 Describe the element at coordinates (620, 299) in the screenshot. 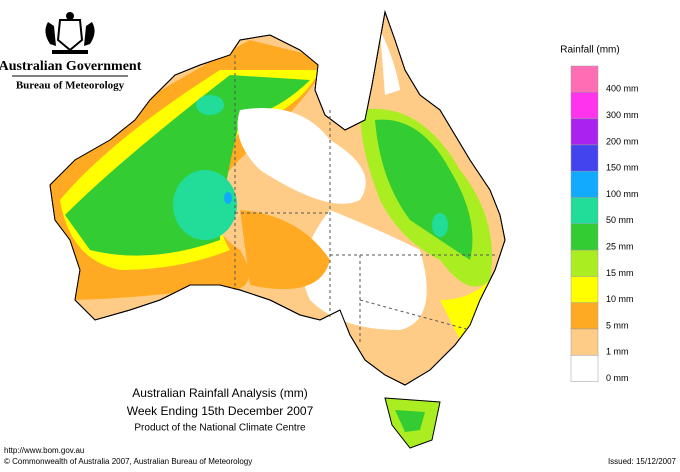

I see `legend-label: 10 mm` at that location.